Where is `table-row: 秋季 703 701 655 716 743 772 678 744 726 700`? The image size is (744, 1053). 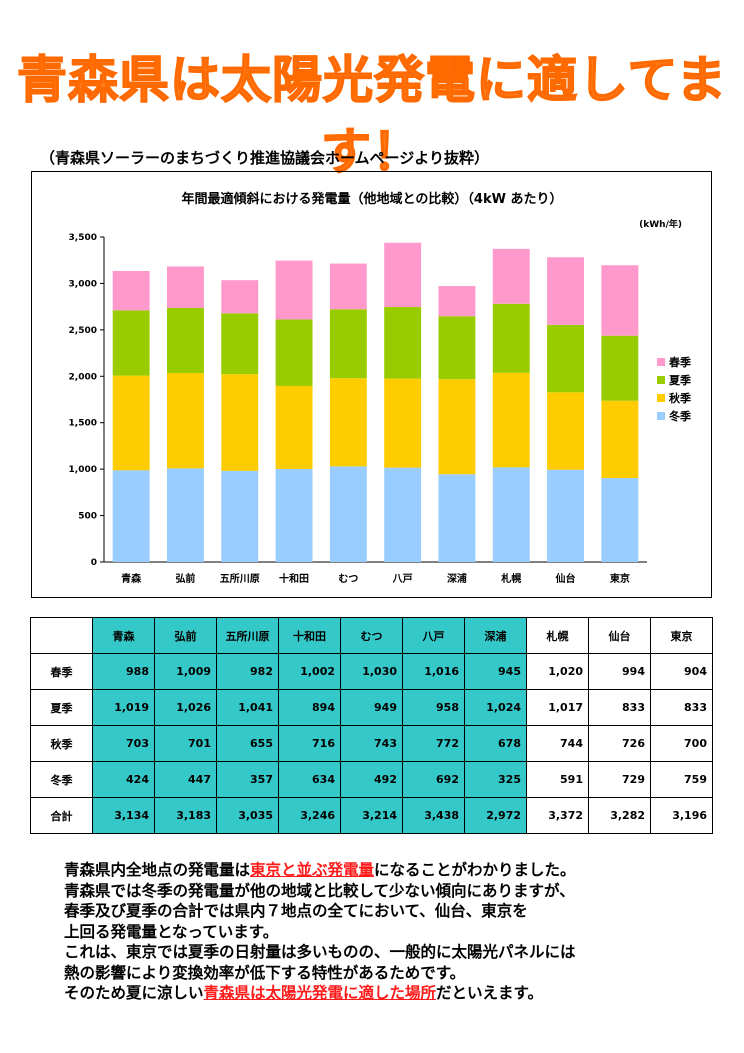 table-row: 秋季 703 701 655 716 743 772 678 744 726 700 is located at coordinates (371, 743).